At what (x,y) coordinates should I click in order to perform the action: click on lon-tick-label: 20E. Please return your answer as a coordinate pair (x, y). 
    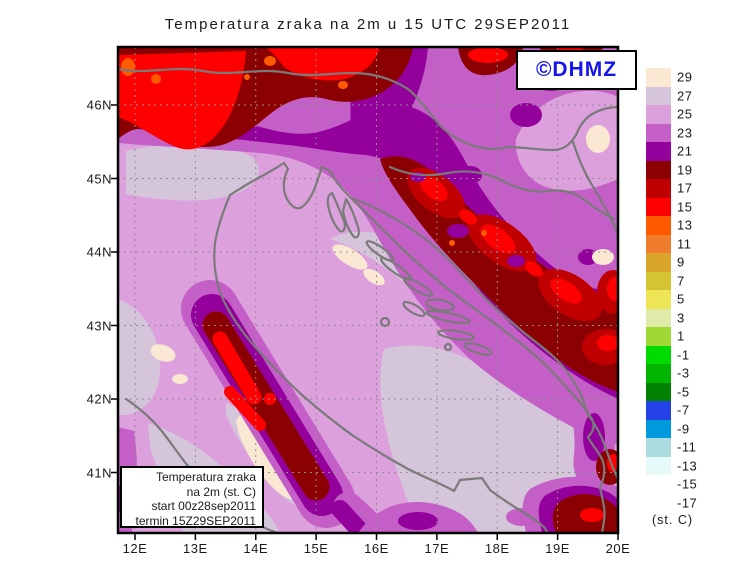
    Looking at the image, I should click on (618, 548).